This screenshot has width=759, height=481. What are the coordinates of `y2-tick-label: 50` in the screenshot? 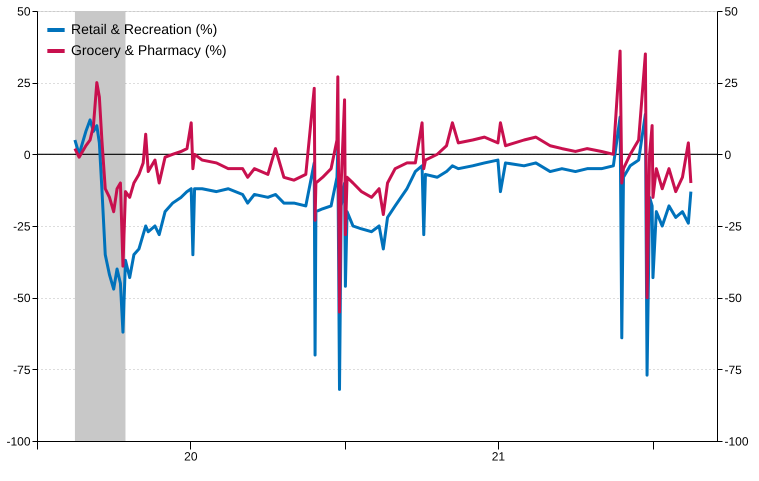 It's located at (731, 11).